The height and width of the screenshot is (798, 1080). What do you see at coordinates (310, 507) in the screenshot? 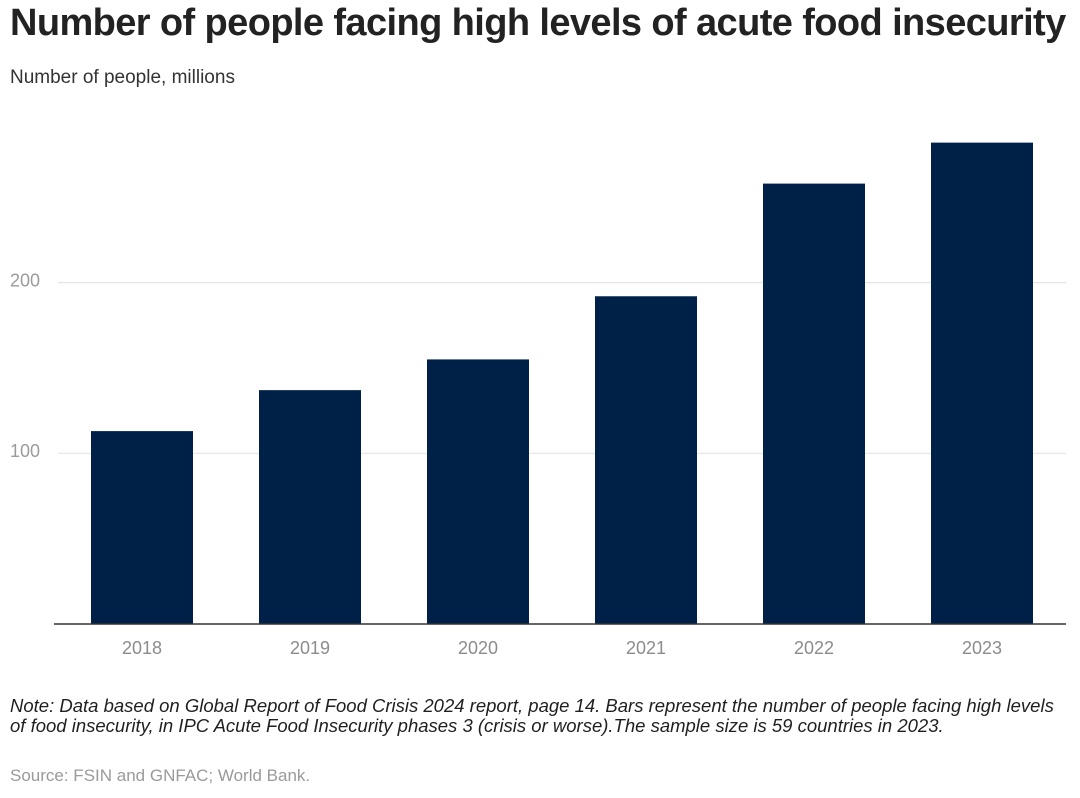
I see `bar-2019` at bounding box center [310, 507].